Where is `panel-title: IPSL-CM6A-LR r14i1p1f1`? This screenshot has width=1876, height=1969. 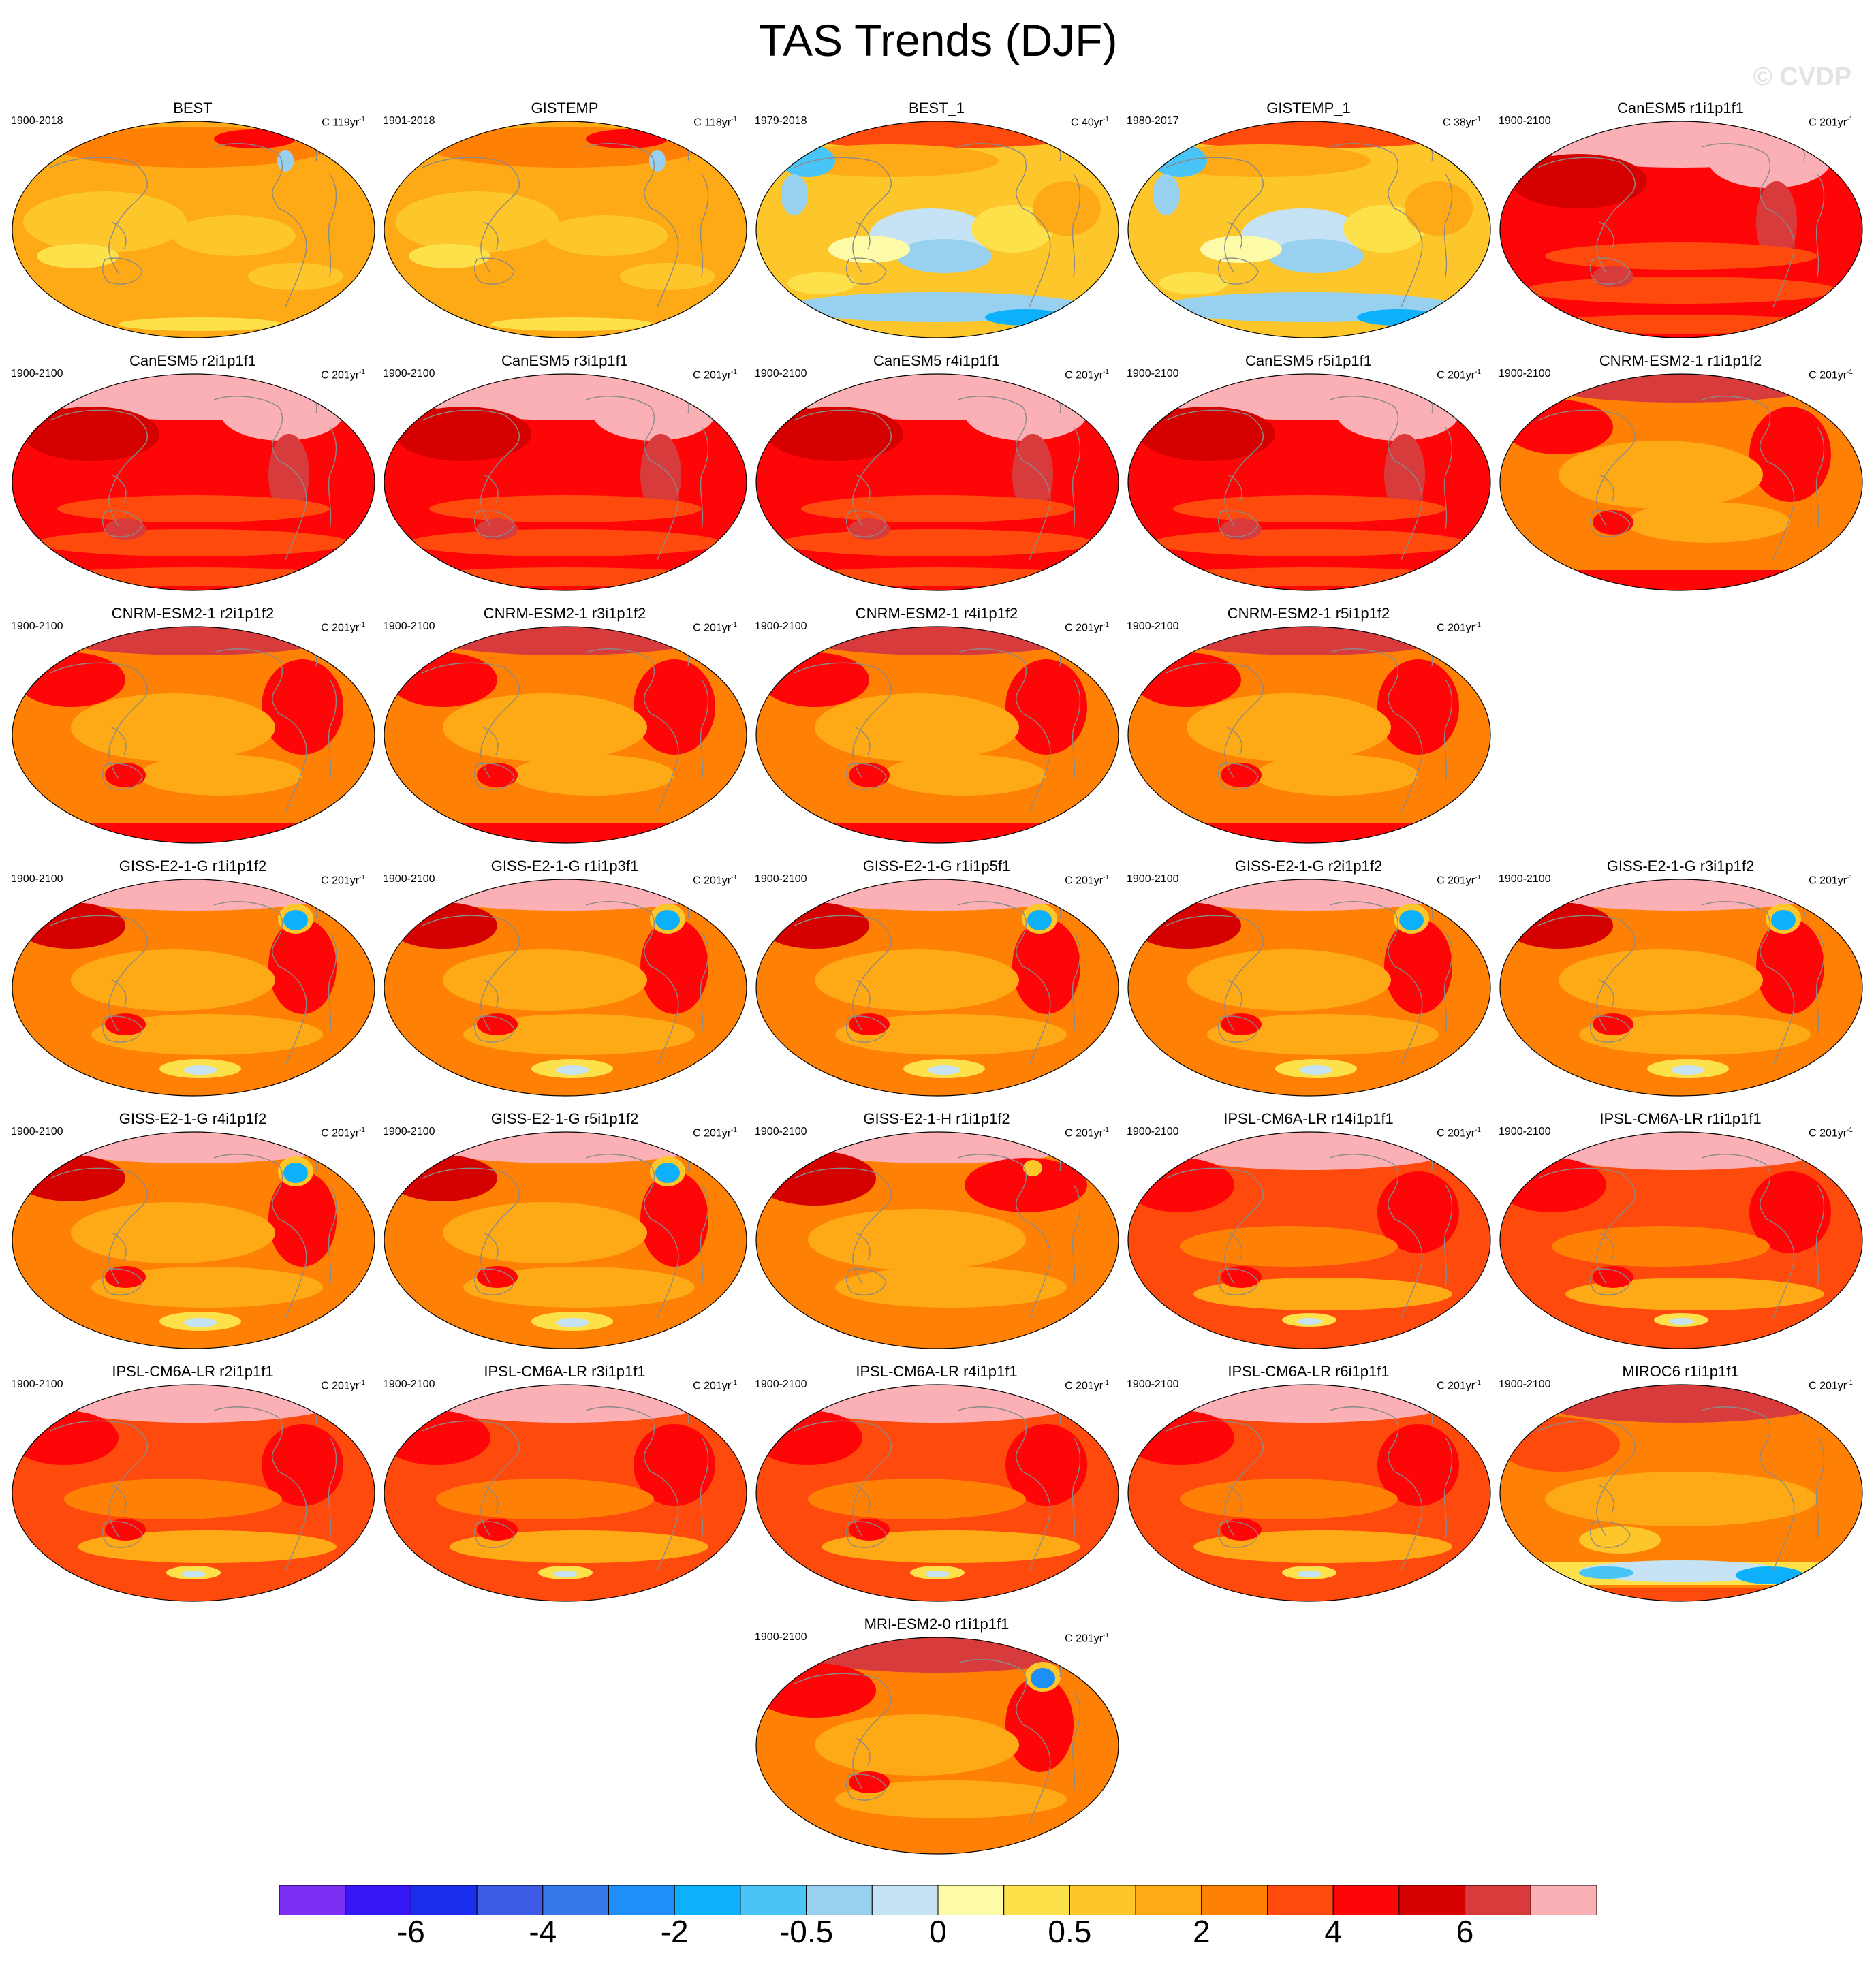 panel-title: IPSL-CM6A-LR r14i1p1f1 is located at coordinates (1308, 1118).